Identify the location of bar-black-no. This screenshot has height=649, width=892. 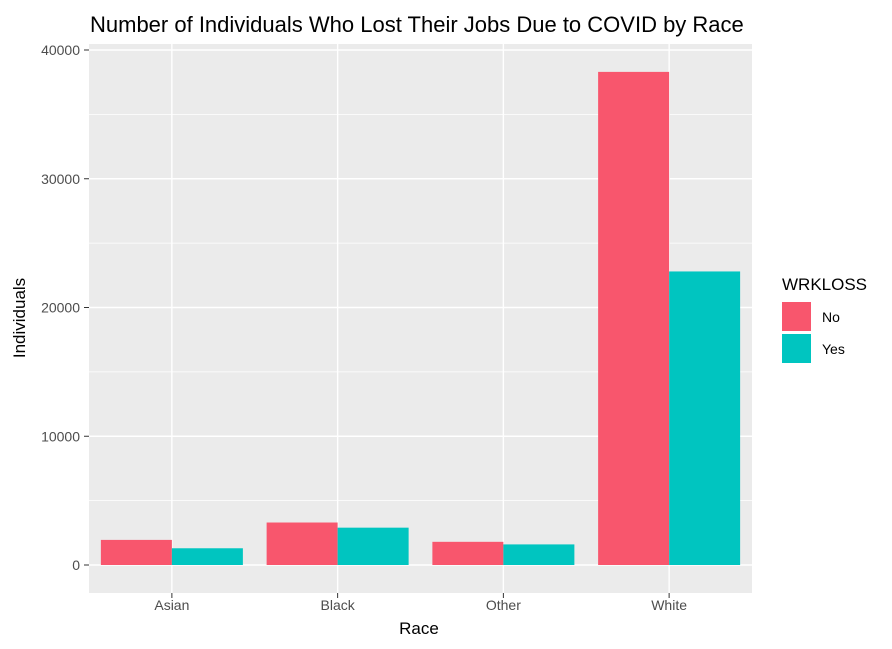
(302, 543).